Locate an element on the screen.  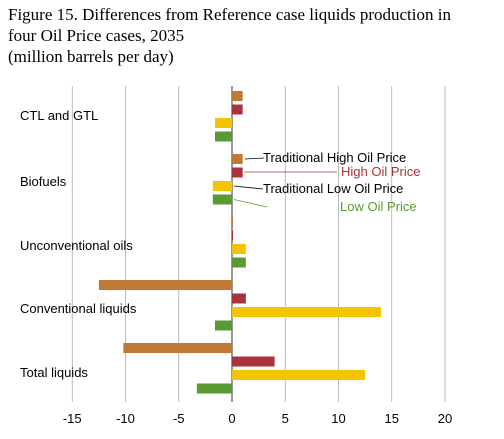
tick-label-6: 15 is located at coordinates (392, 418).